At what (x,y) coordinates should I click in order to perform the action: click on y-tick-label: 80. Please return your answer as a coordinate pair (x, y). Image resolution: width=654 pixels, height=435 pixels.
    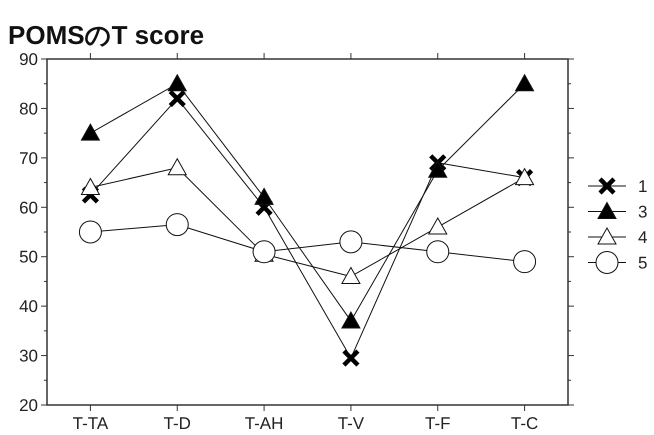
    Looking at the image, I should click on (28, 108).